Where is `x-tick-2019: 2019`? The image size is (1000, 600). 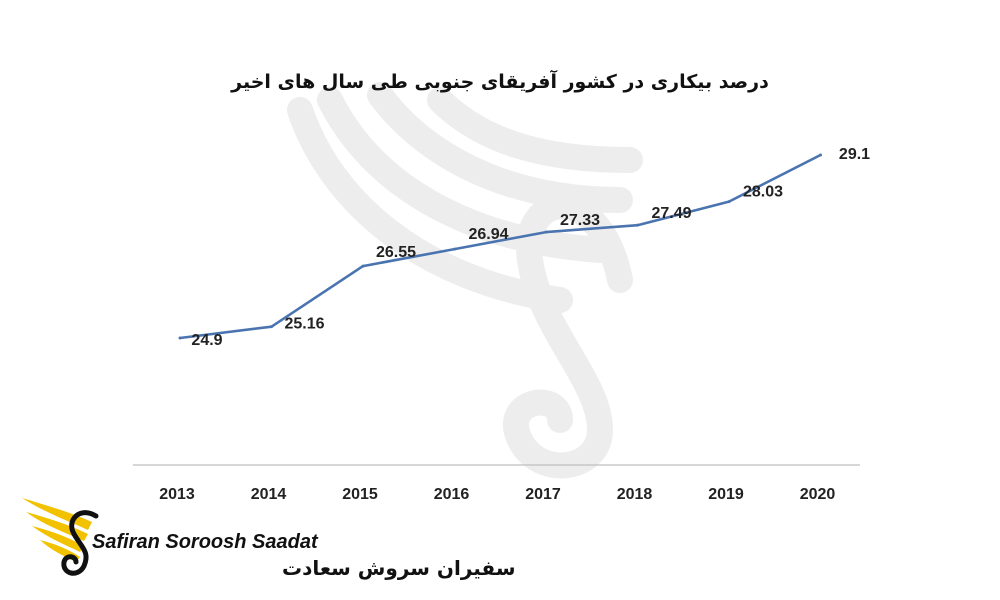
x-tick-2019: 2019 is located at coordinates (726, 494).